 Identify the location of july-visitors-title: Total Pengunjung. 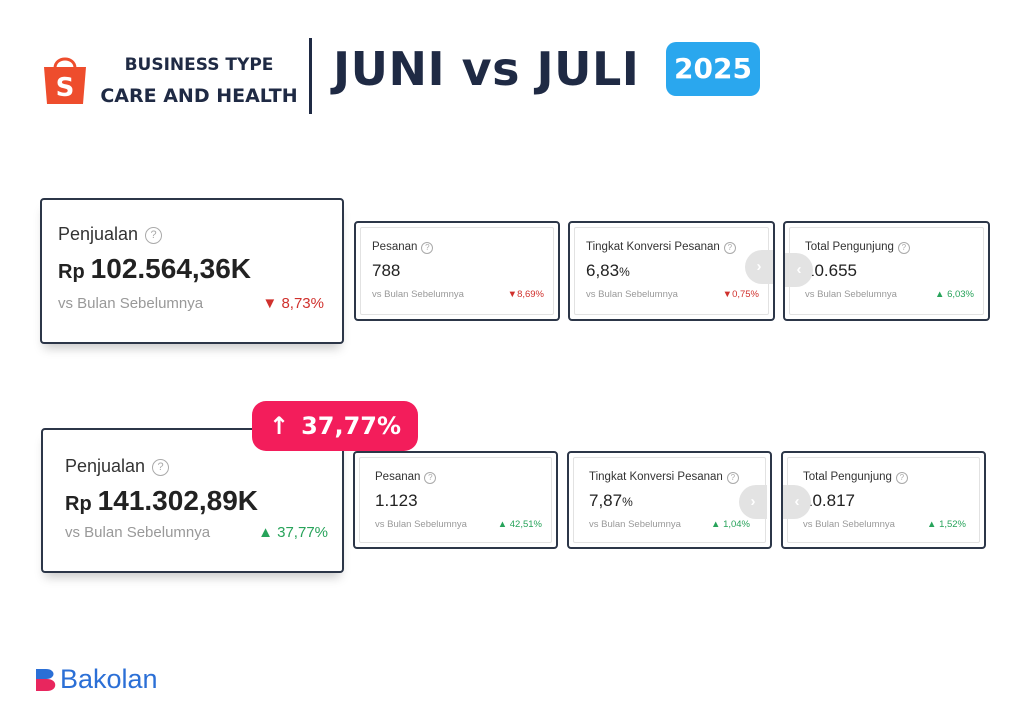
(847, 477).